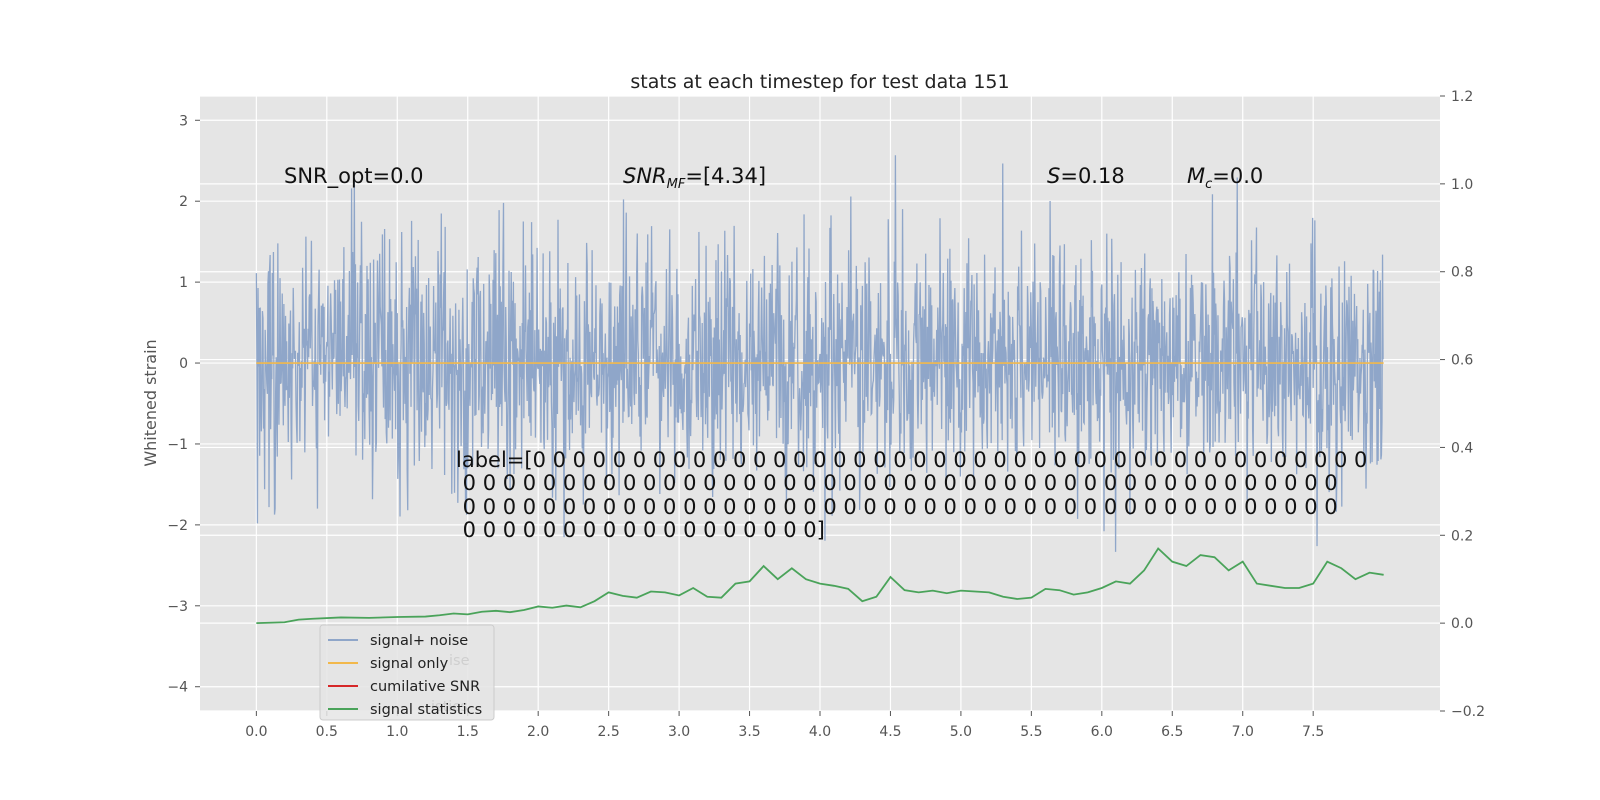 The height and width of the screenshot is (800, 1600). What do you see at coordinates (1208, 184) in the screenshot?
I see `mc-subscript: c` at bounding box center [1208, 184].